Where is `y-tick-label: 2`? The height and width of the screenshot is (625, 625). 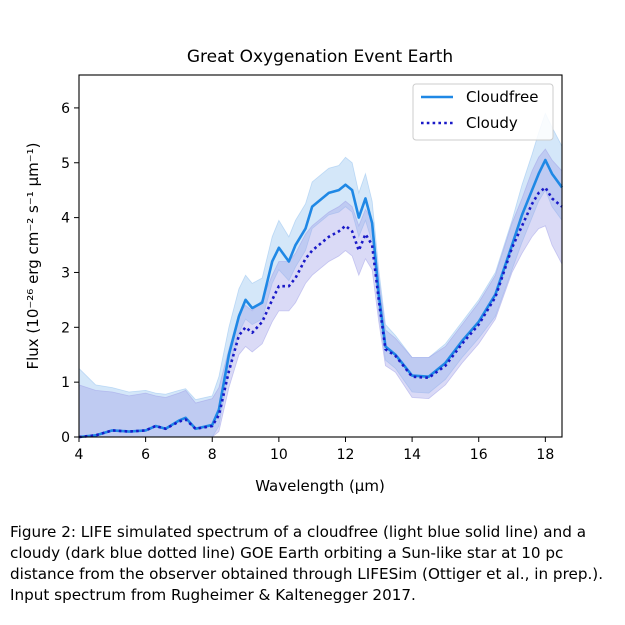 y-tick-label: 2 is located at coordinates (65, 328).